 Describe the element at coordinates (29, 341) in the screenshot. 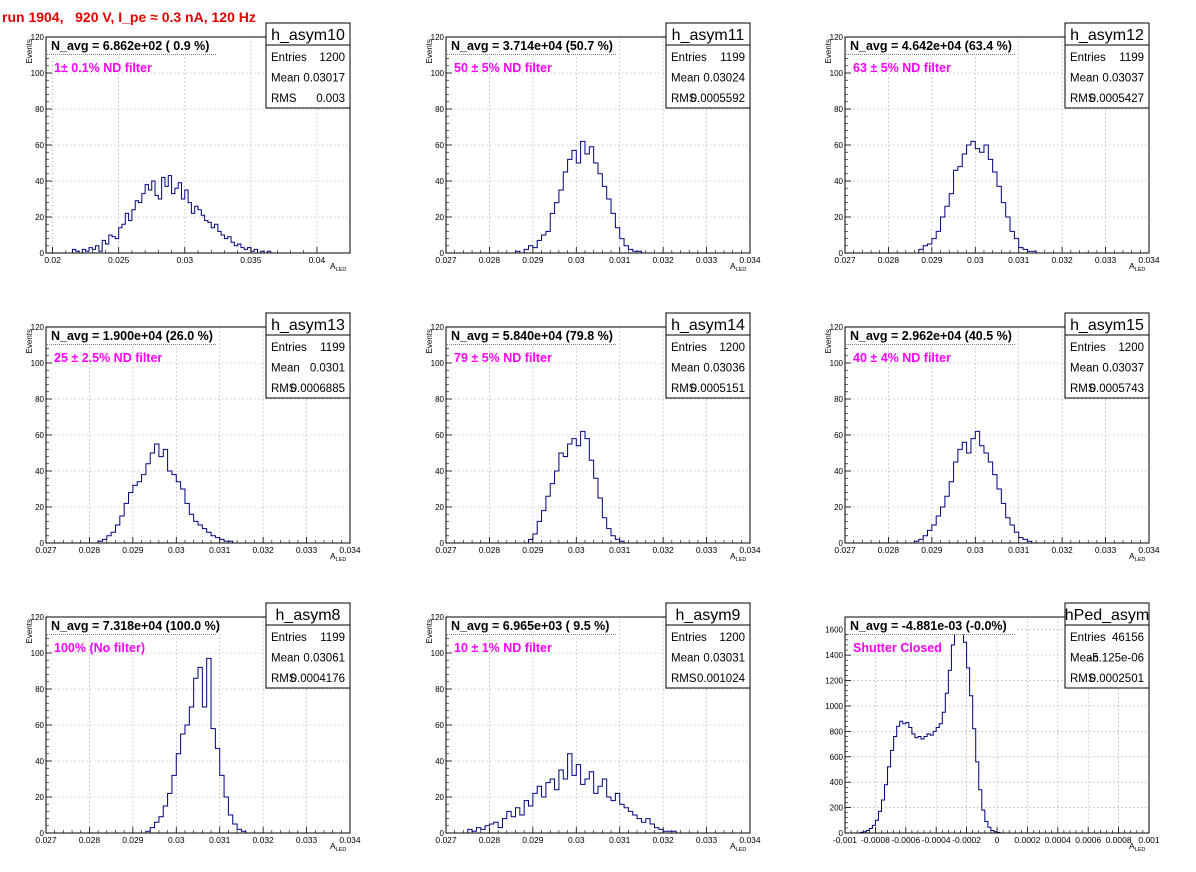

I see `y-axis-title: Events` at that location.